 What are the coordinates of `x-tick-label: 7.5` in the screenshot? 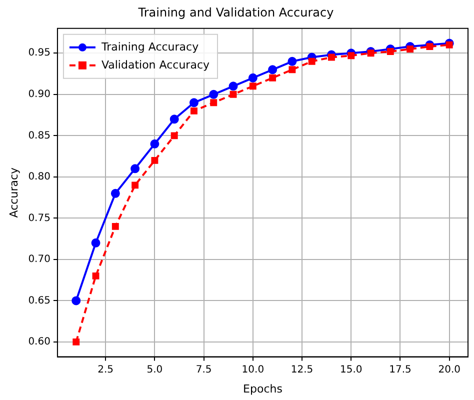 It's located at (204, 370).